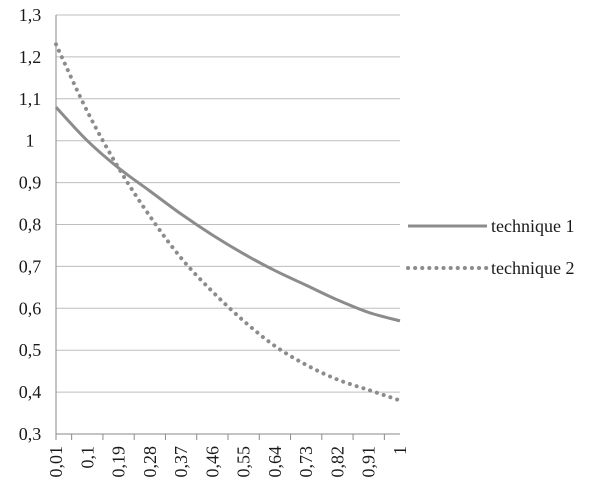  Describe the element at coordinates (30, 99) in the screenshot. I see `y-tick-label: 1,1` at that location.